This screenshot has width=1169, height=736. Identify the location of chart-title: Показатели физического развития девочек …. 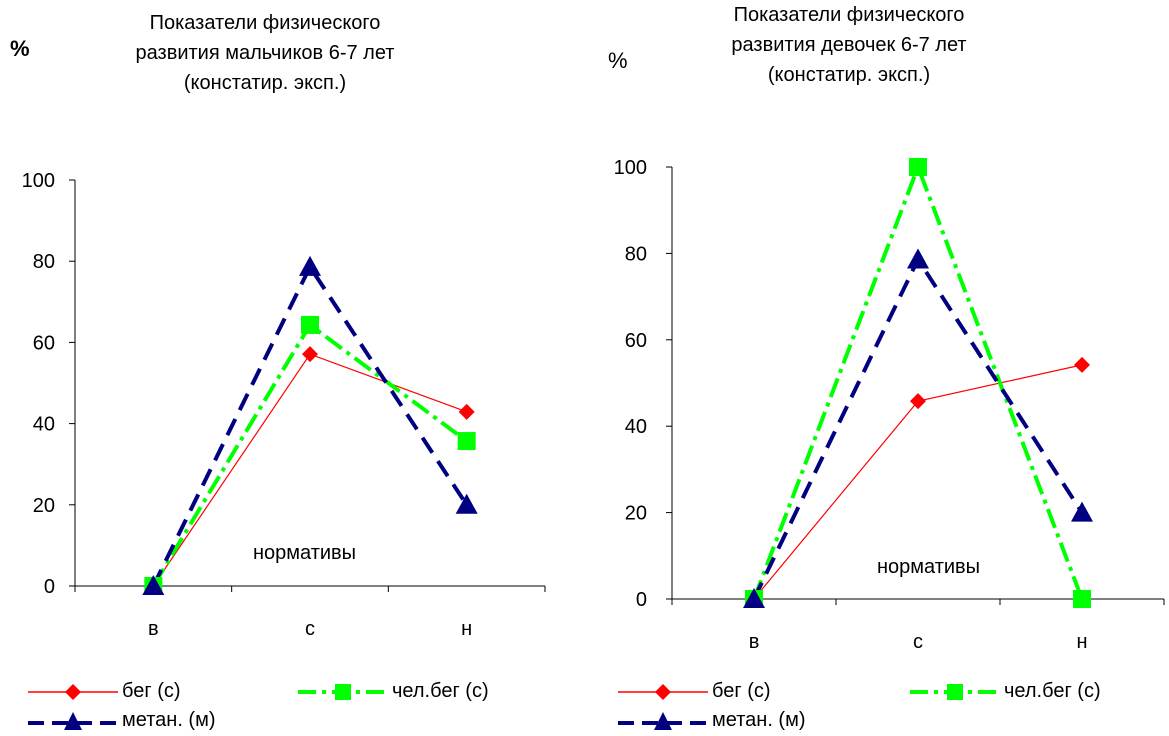
(849, 45).